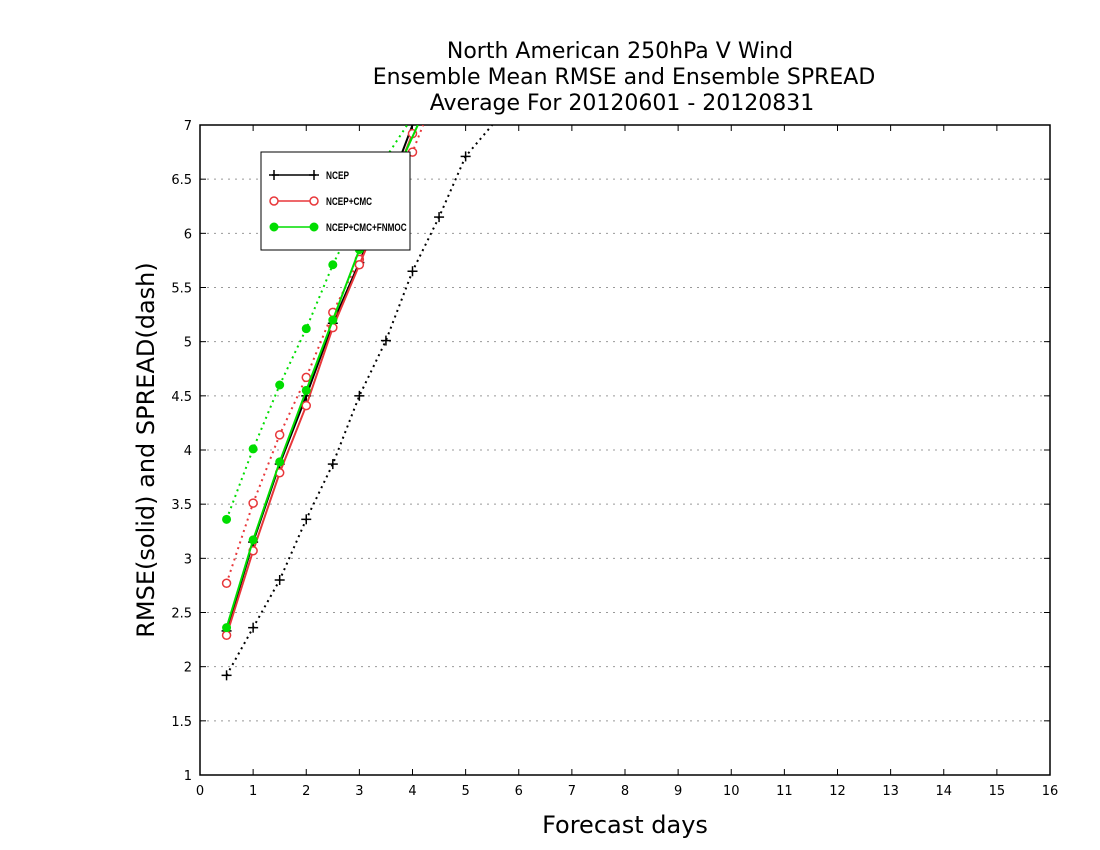 The image size is (1100, 850). I want to click on y-tick-label: 1.5, so click(181, 722).